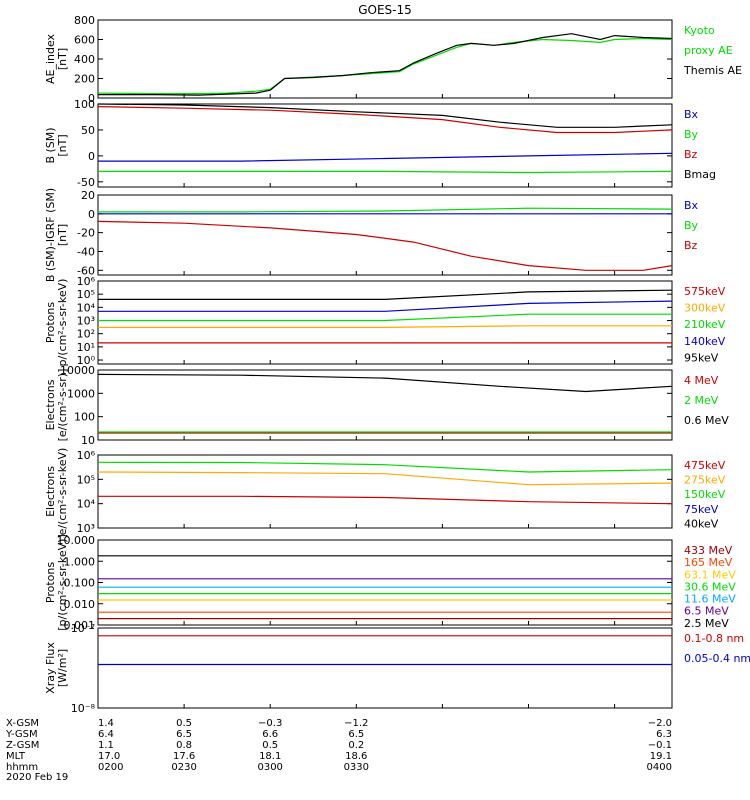 This screenshot has height=800, width=750. I want to click on y-axis-label: AE_index, so click(50, 58).